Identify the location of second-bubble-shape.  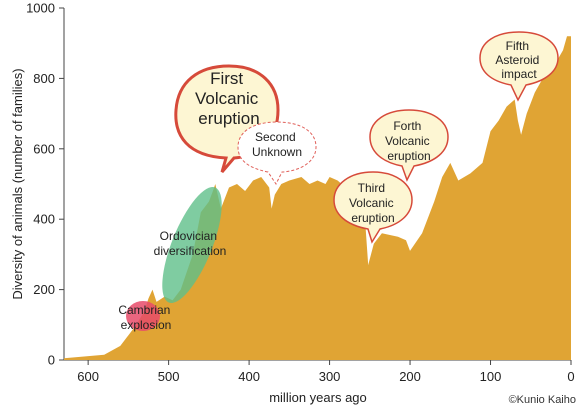
(277, 153).